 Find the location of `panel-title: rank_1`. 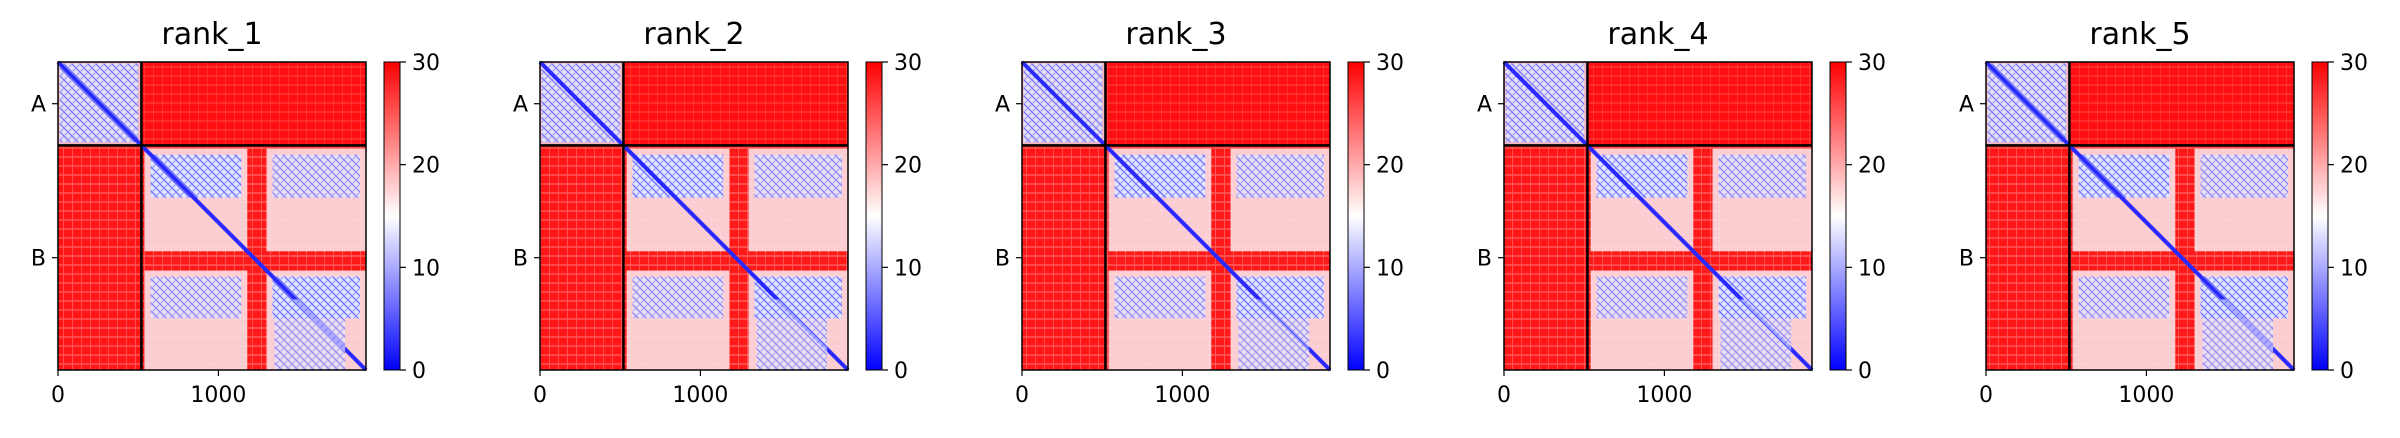

panel-title: rank_1 is located at coordinates (211, 34).